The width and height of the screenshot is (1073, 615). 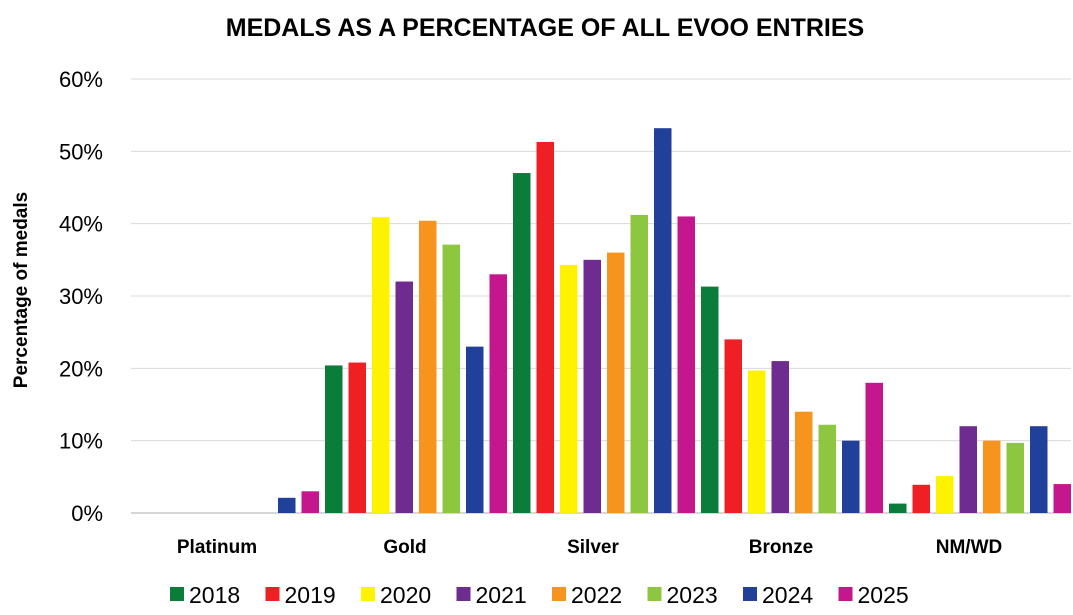 What do you see at coordinates (21, 290) in the screenshot?
I see `y-axis-label: Percentage of medals` at bounding box center [21, 290].